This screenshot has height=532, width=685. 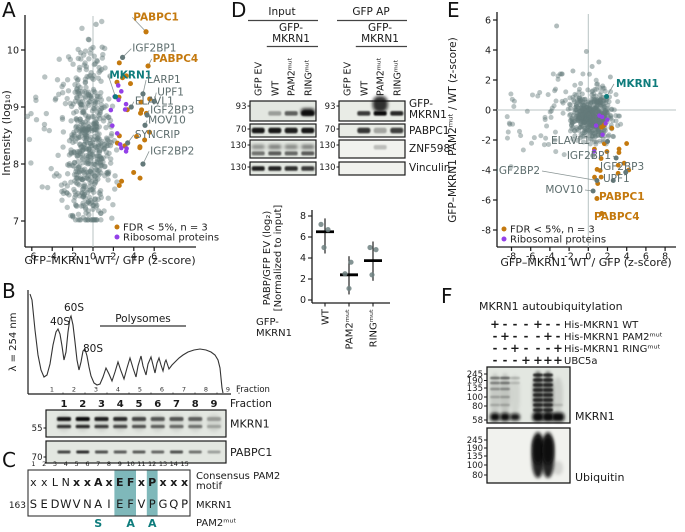 I want to click on trace-fraction-number: 5, so click(x=140, y=390).